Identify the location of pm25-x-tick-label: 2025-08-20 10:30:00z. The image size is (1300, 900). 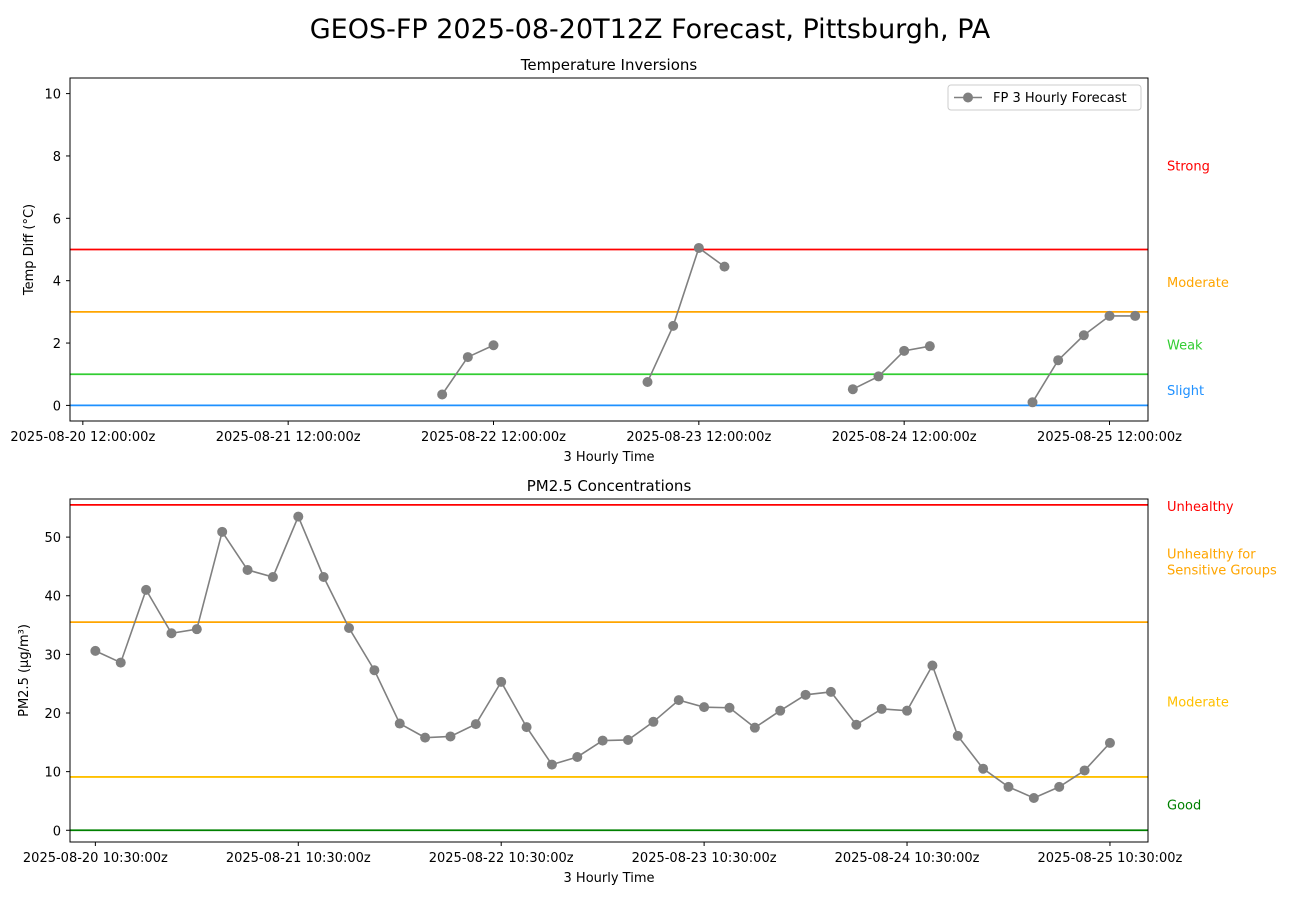
(95, 858).